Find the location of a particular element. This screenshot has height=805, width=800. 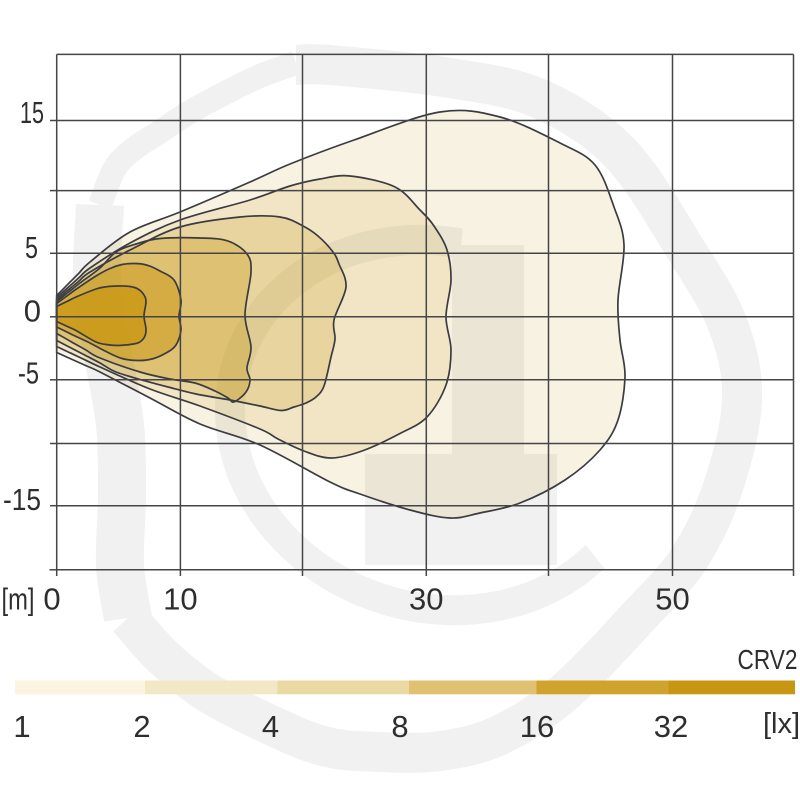

svg-text: 5 is located at coordinates (31, 247).